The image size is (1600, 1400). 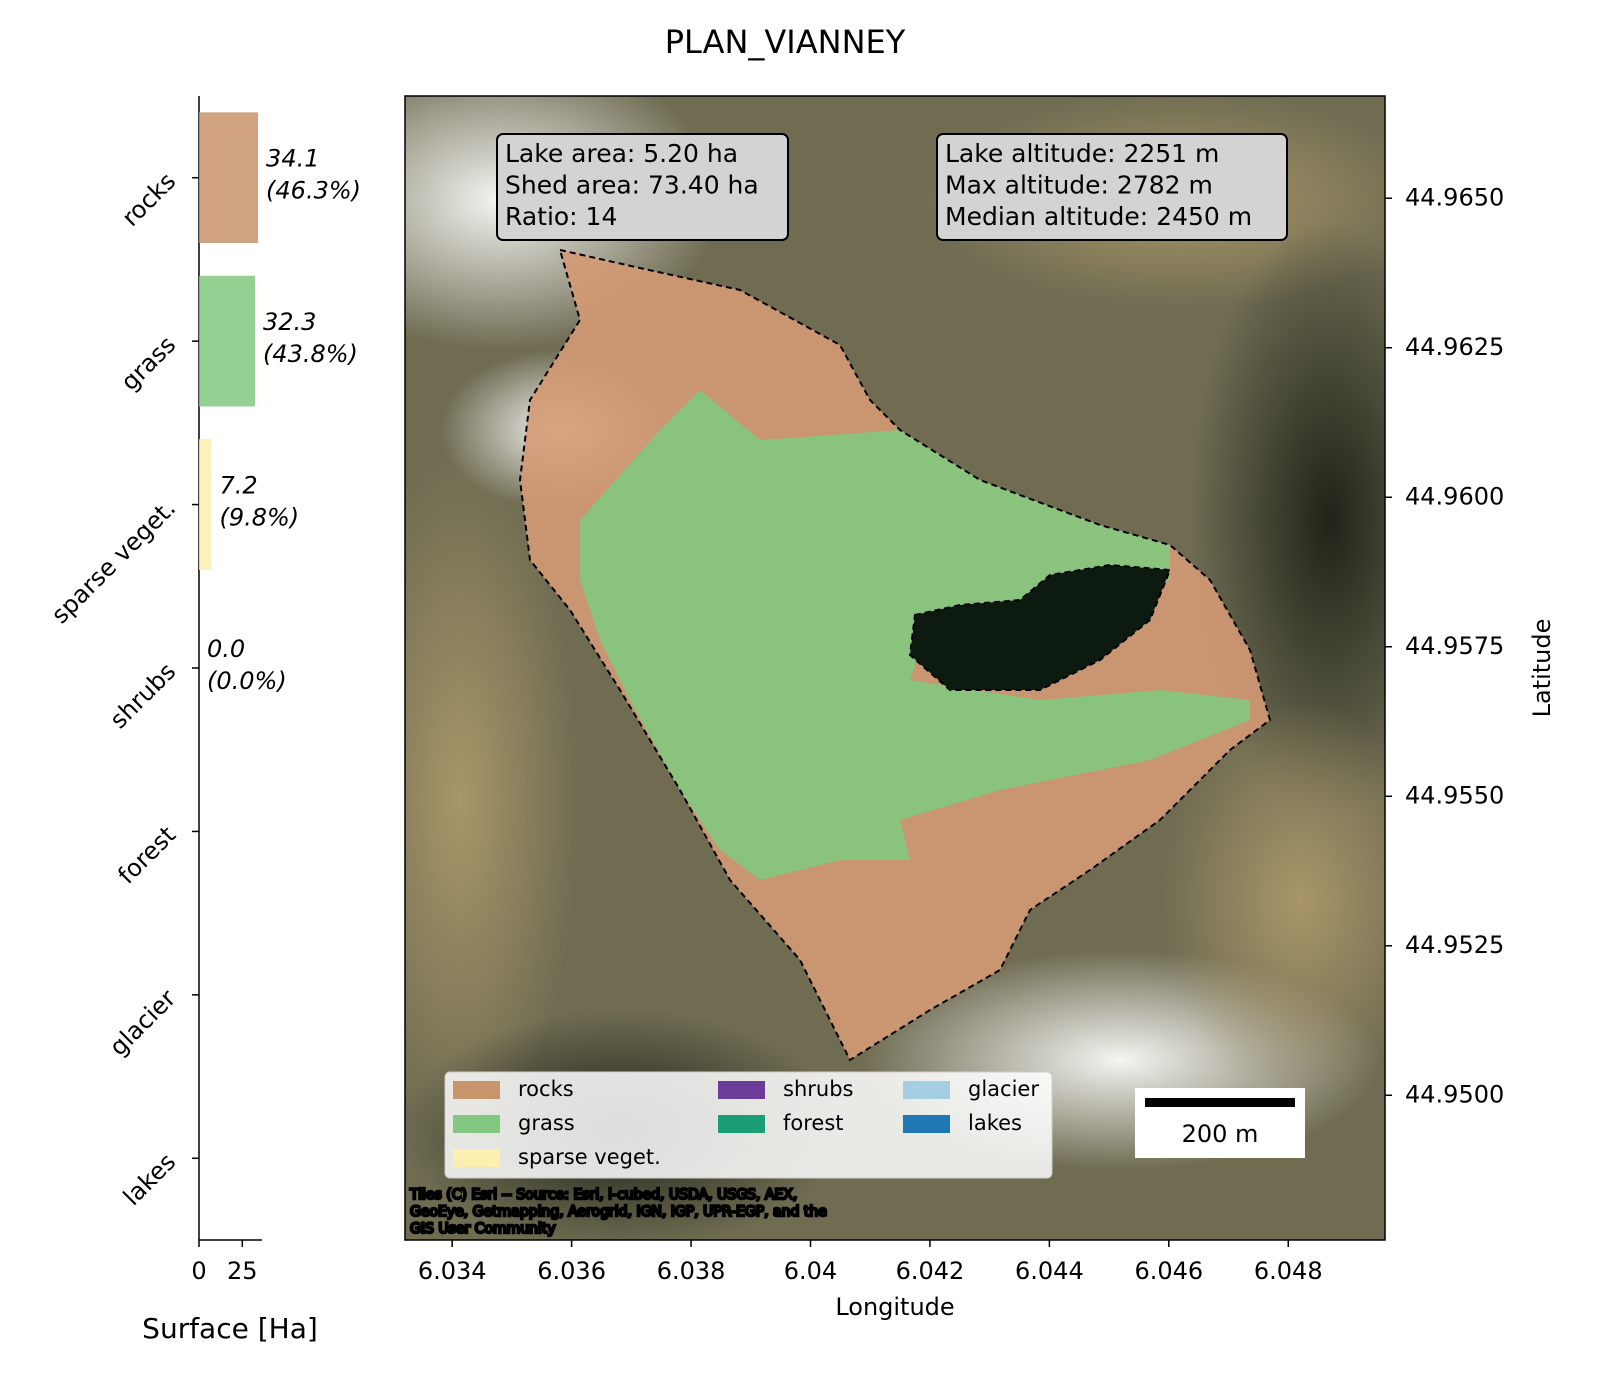 What do you see at coordinates (546, 1089) in the screenshot?
I see `legend-label: rocks` at bounding box center [546, 1089].